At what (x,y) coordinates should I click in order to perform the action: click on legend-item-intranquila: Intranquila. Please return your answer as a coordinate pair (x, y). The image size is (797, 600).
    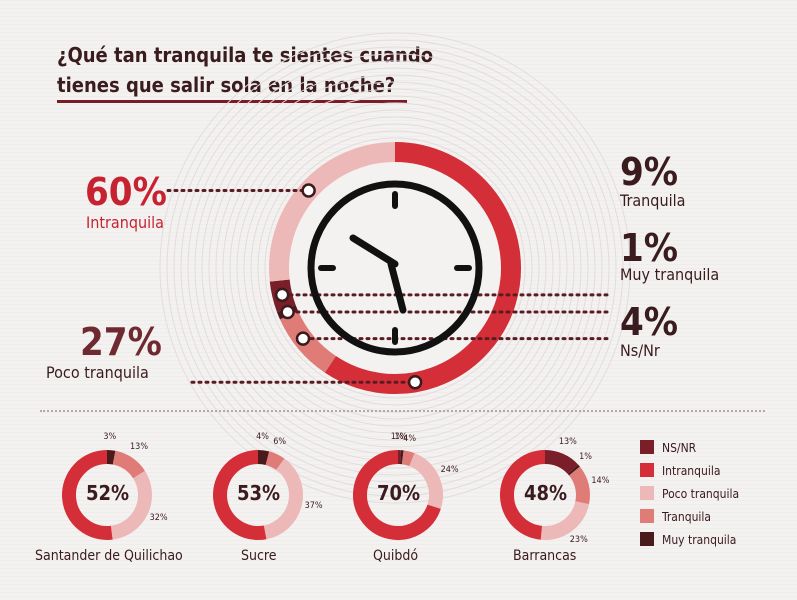
    Looking at the image, I should click on (680, 470).